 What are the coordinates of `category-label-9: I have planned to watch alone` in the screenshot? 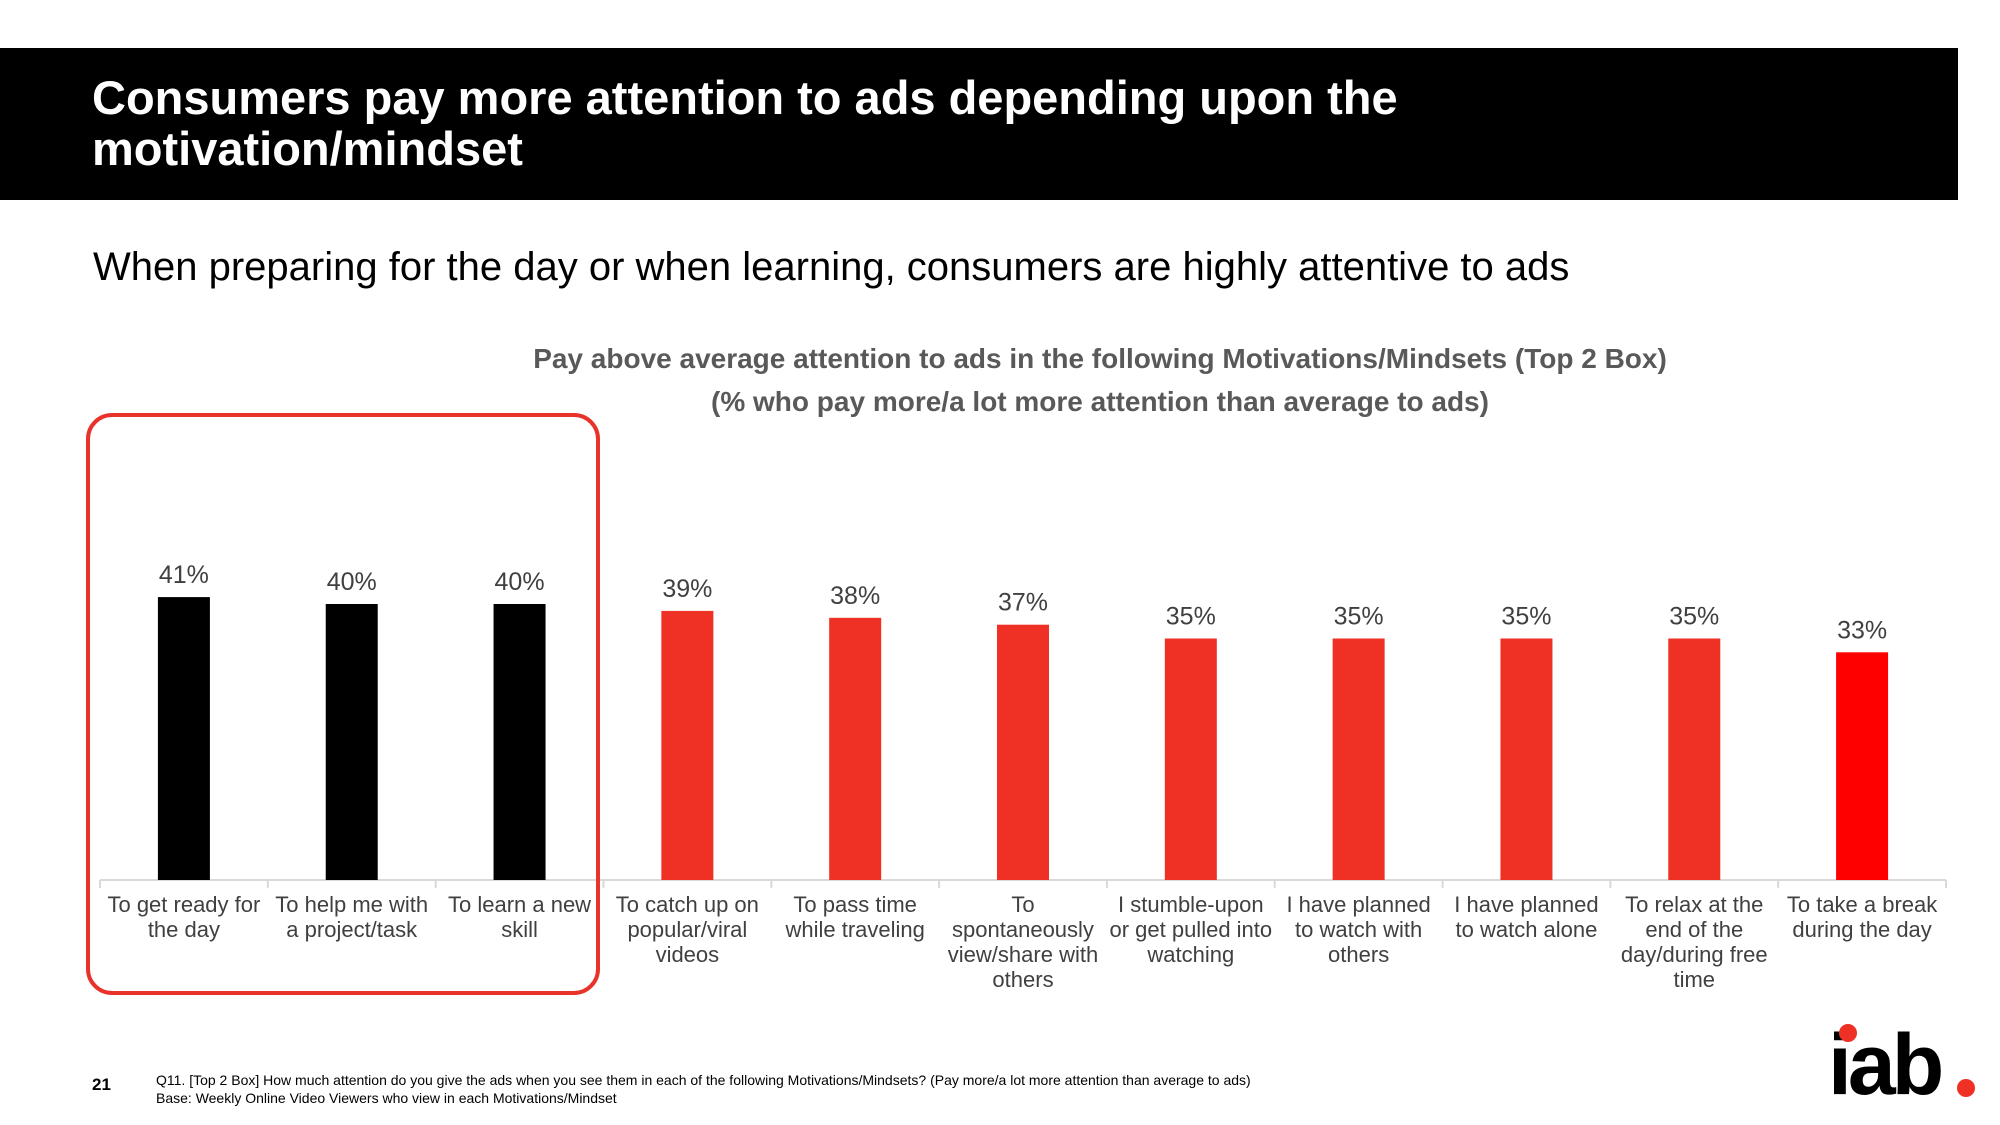 It's located at (1526, 917).